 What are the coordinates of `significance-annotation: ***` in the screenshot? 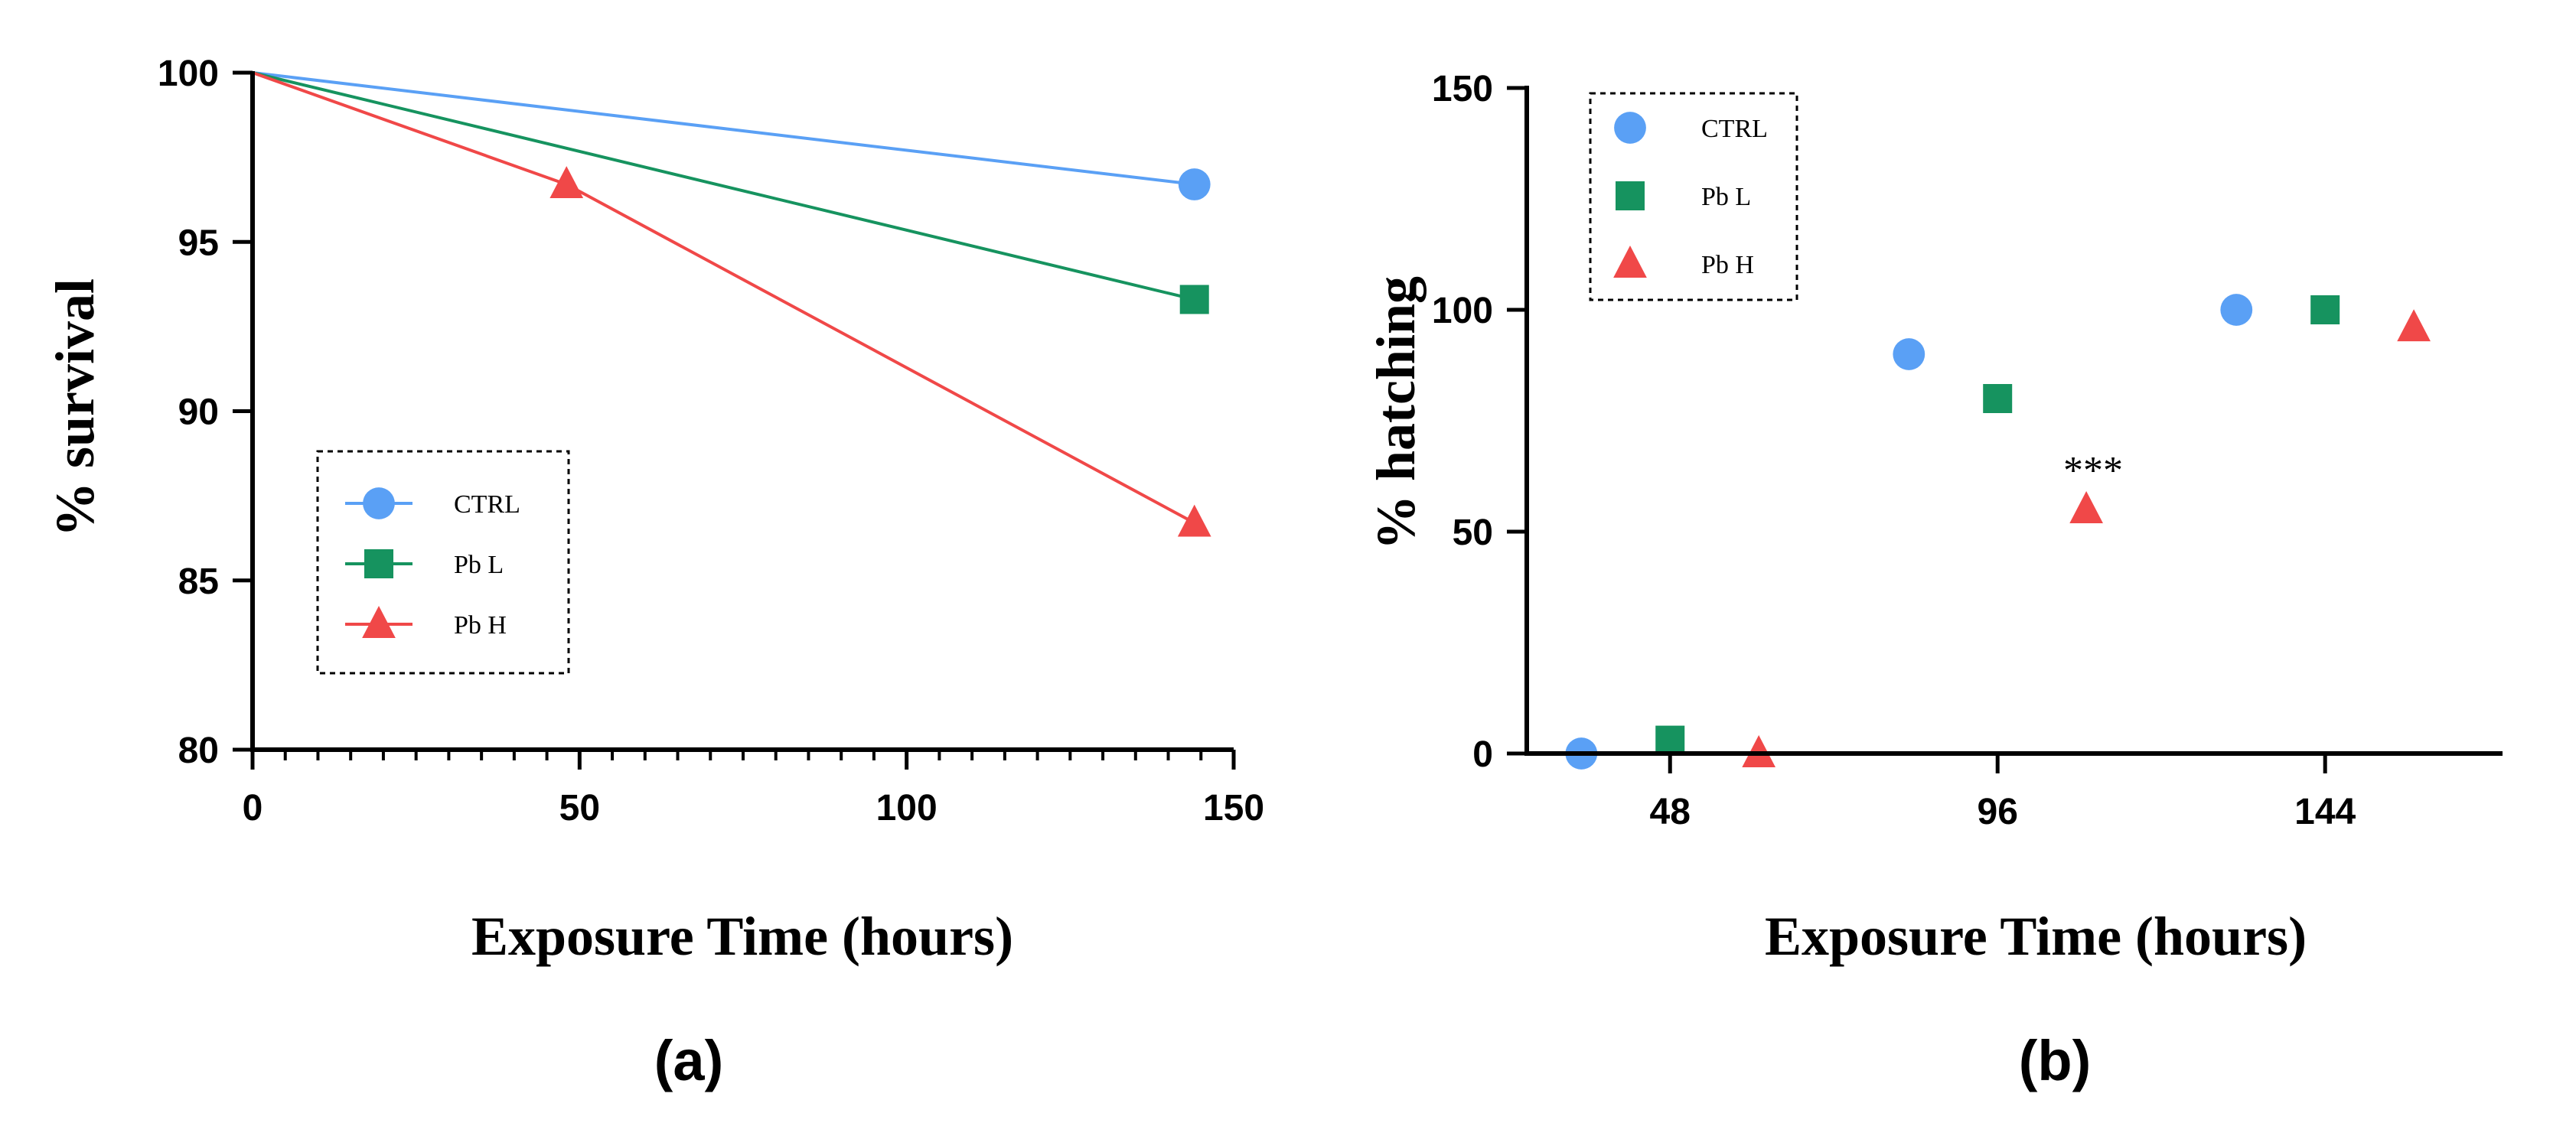 It's located at (2093, 471).